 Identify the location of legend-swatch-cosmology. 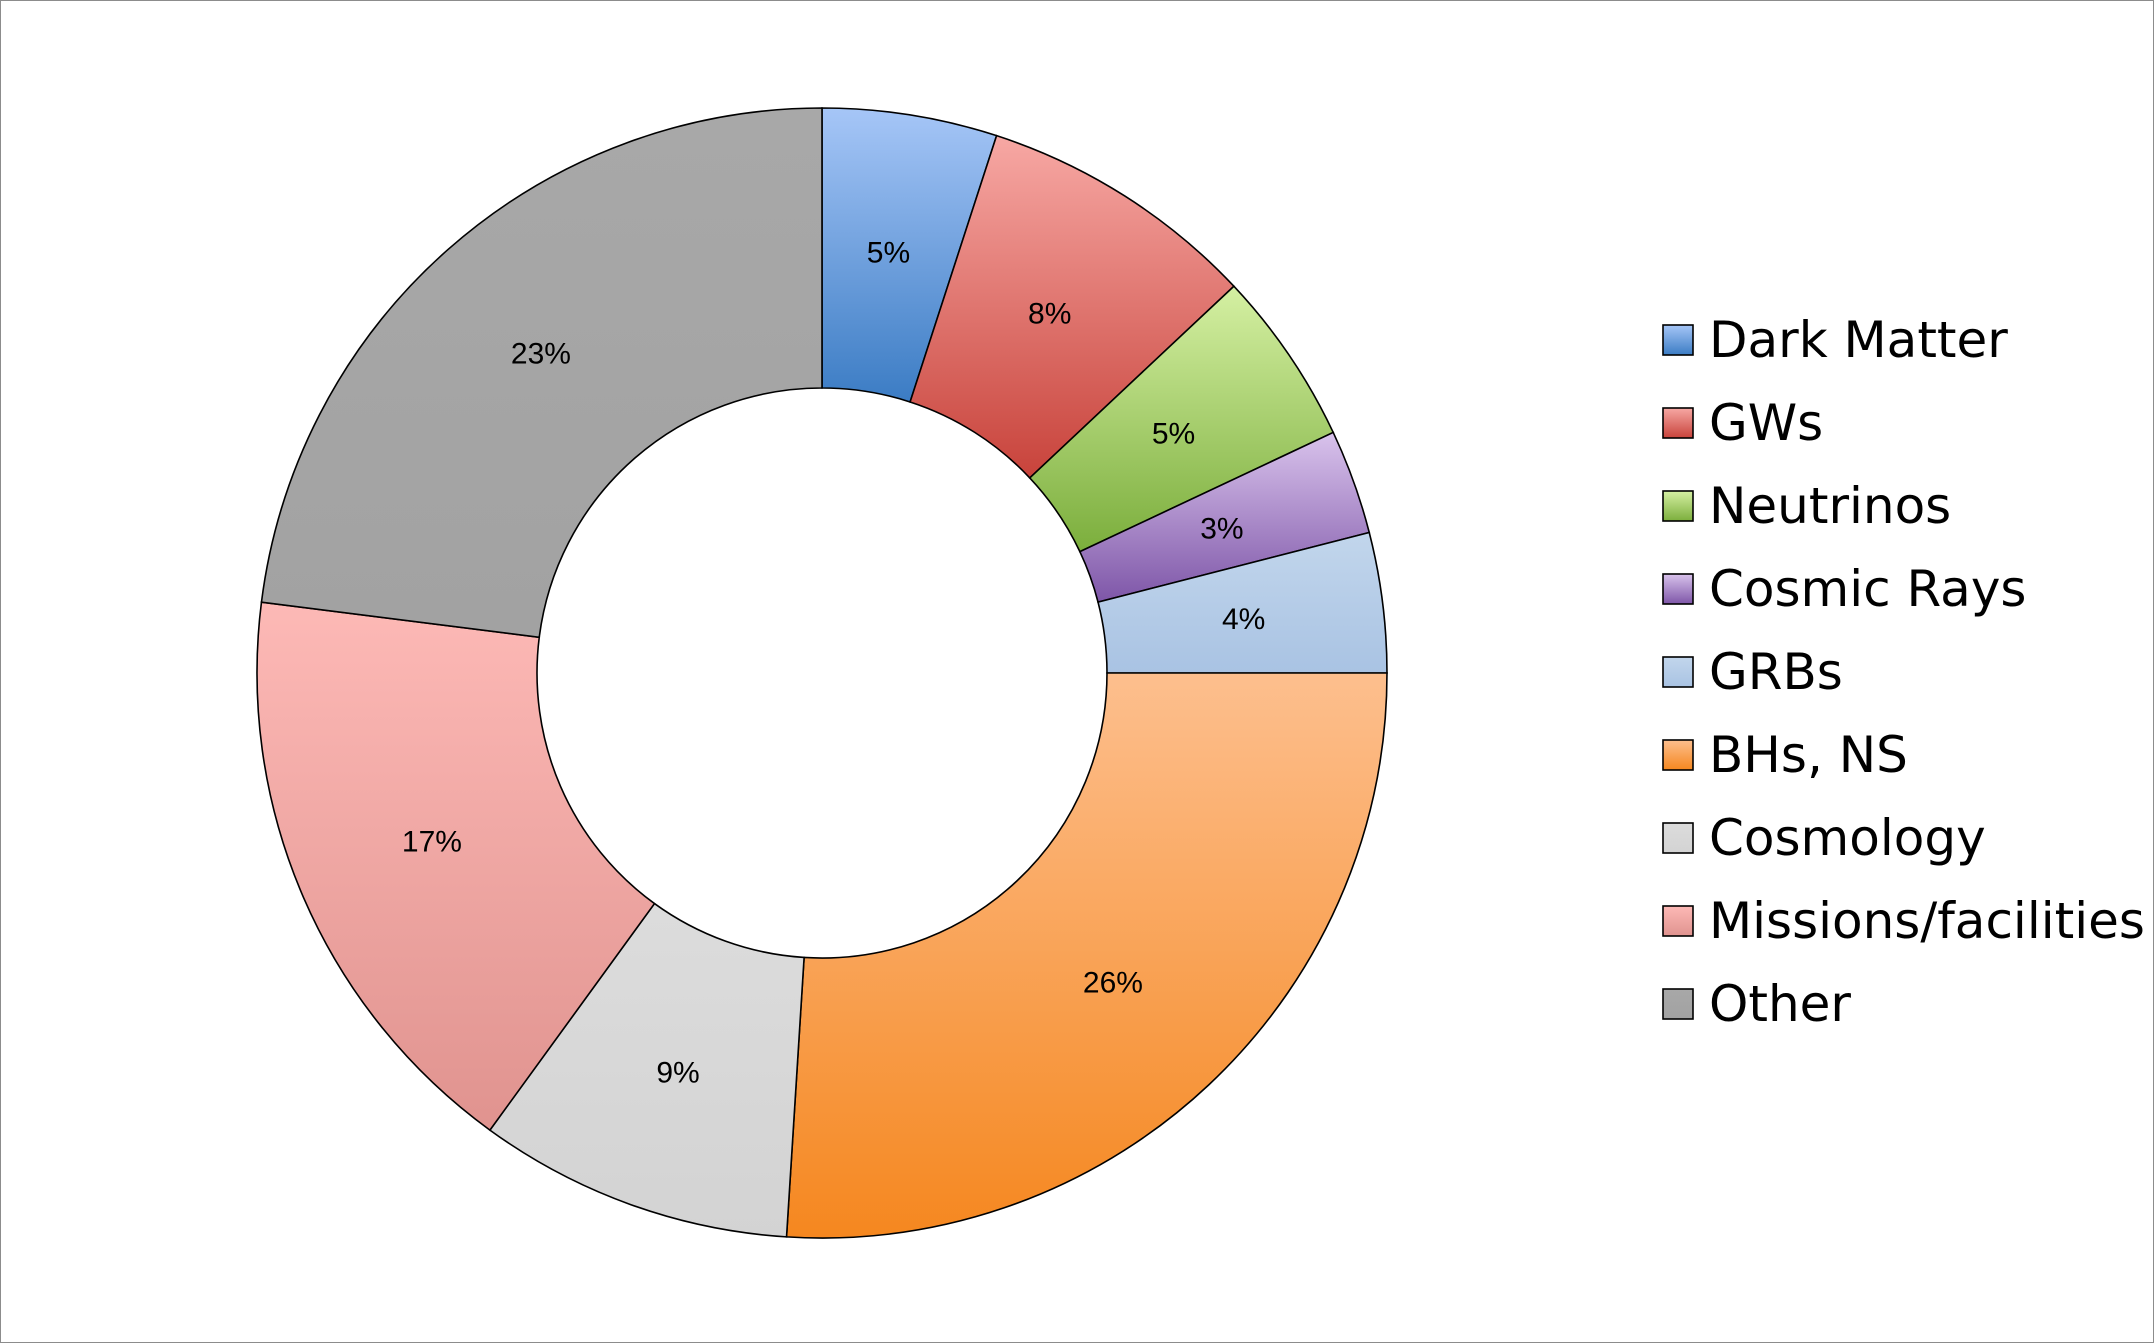
(1678, 838).